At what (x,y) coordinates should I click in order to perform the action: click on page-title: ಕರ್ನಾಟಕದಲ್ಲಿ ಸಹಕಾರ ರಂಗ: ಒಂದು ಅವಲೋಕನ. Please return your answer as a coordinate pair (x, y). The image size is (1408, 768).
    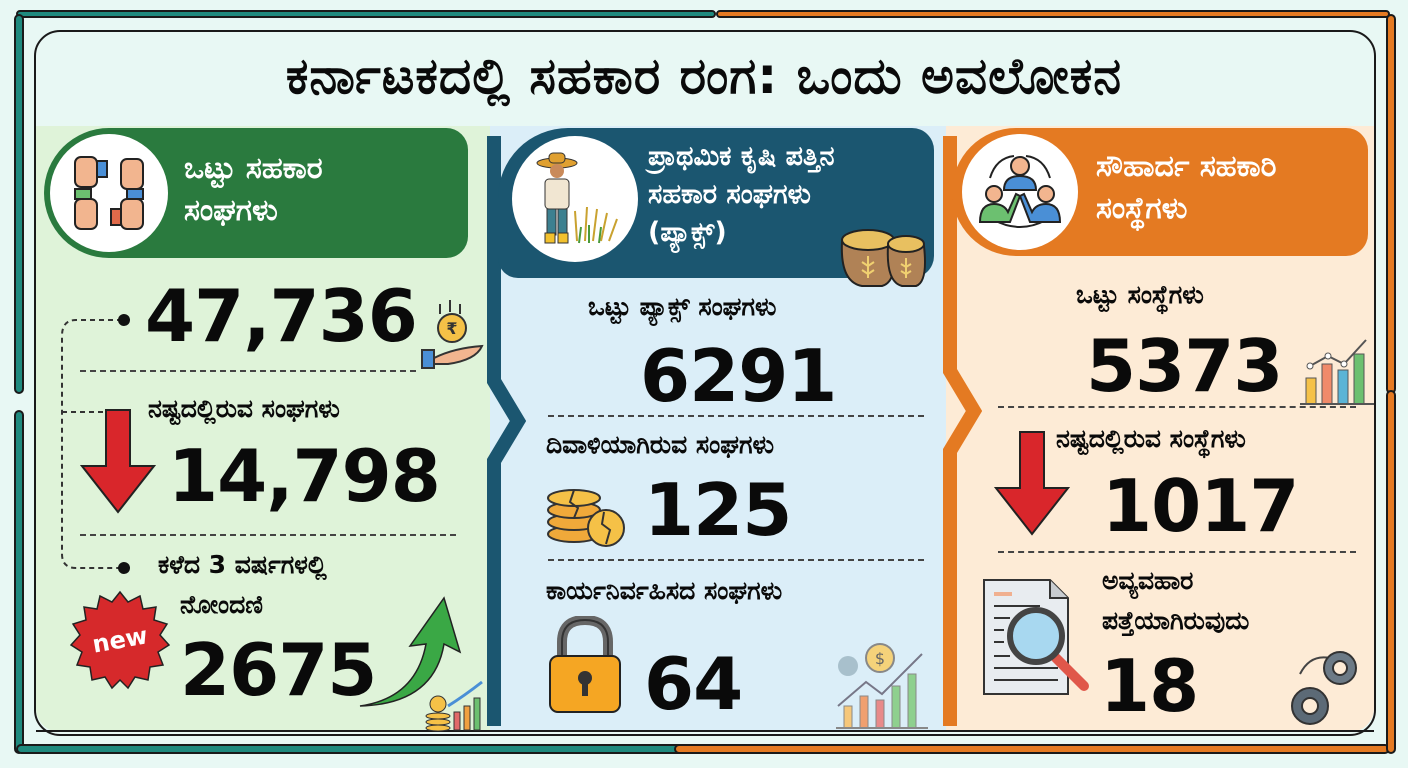
    Looking at the image, I should click on (704, 75).